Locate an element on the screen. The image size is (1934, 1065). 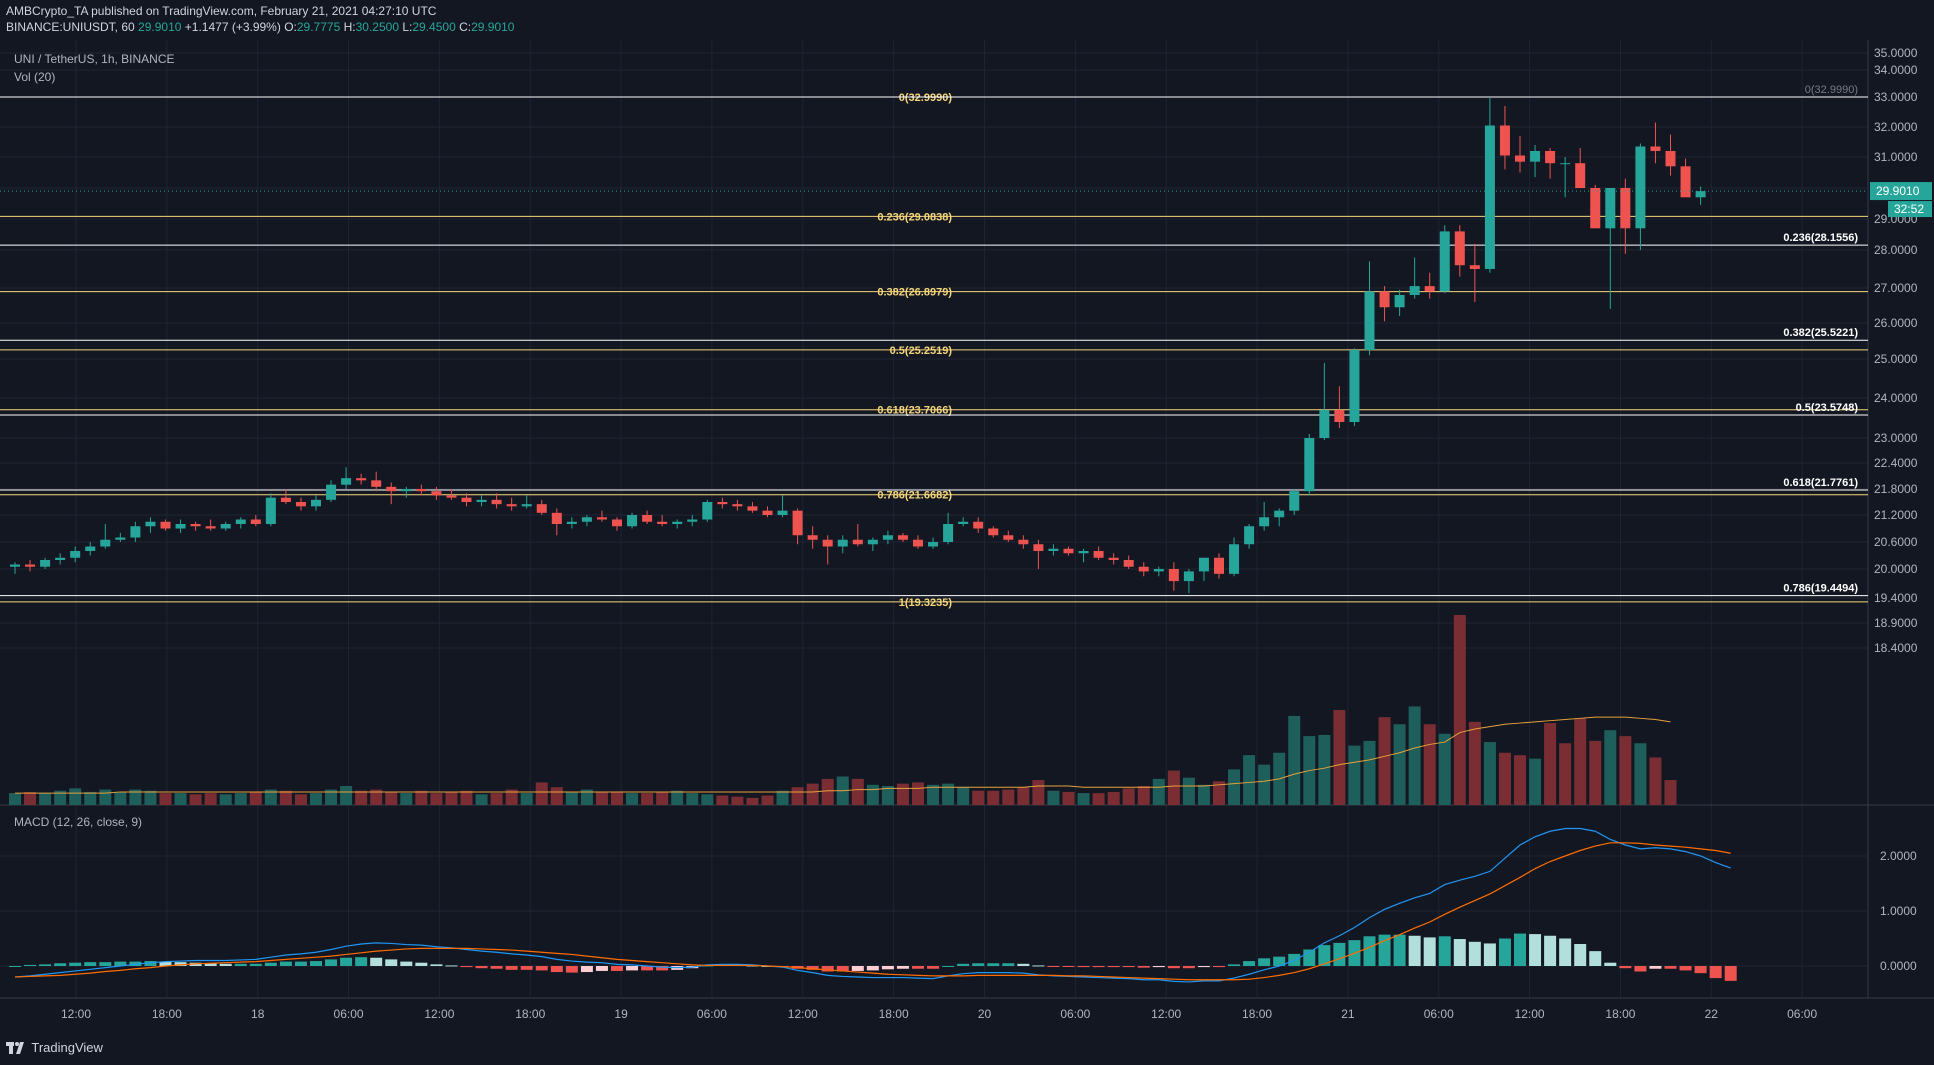
countdown-tag is located at coordinates (1910, 209).